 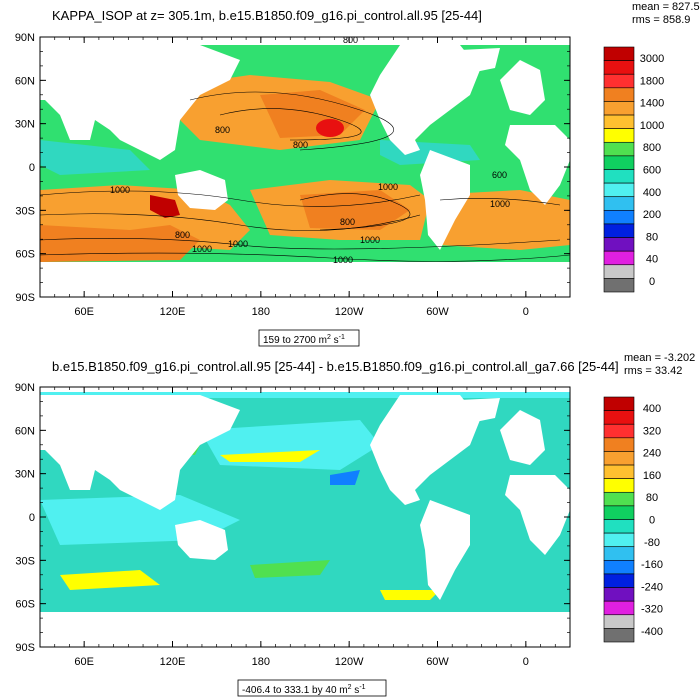 I want to click on bottom-antarctica, so click(x=305, y=629).